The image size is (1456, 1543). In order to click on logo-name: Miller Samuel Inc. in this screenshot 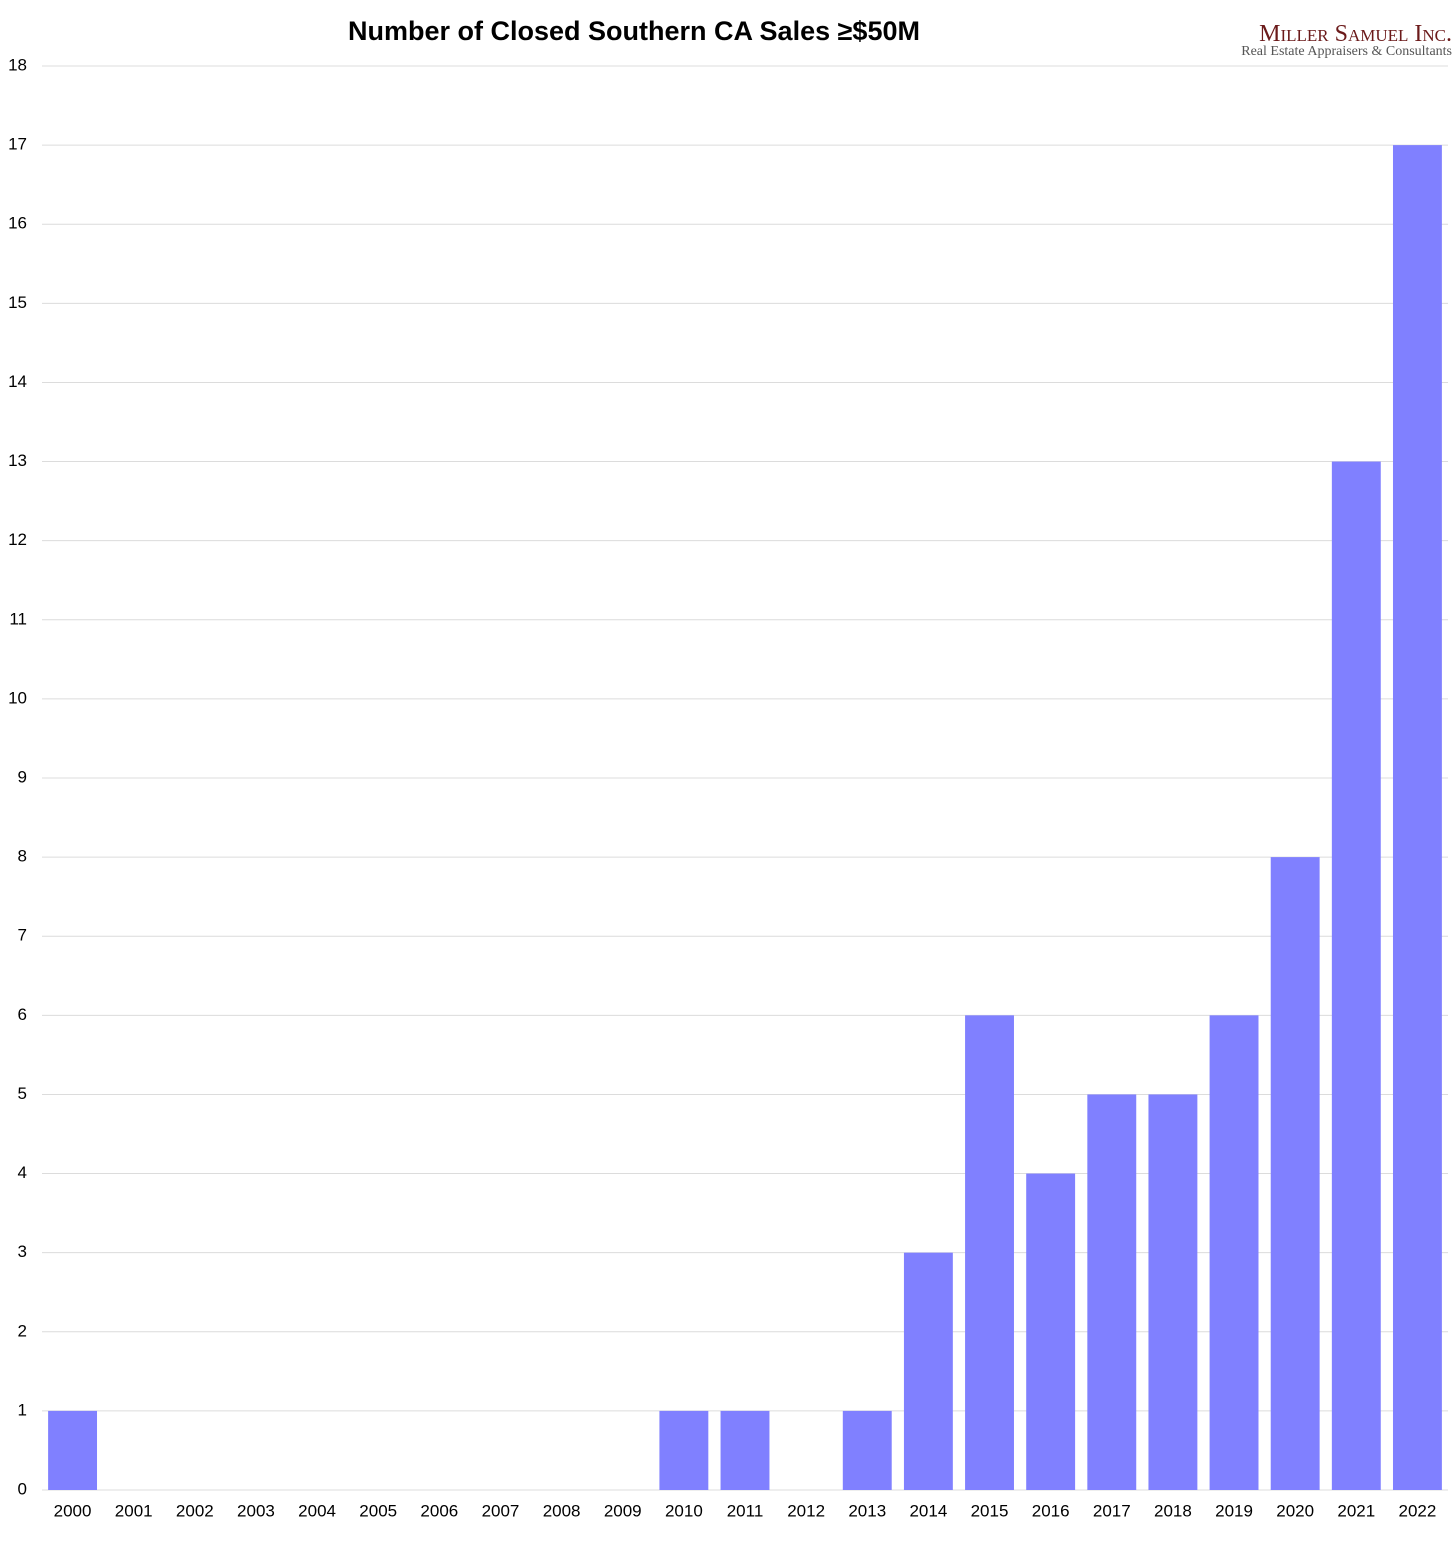, I will do `click(1355, 34)`.